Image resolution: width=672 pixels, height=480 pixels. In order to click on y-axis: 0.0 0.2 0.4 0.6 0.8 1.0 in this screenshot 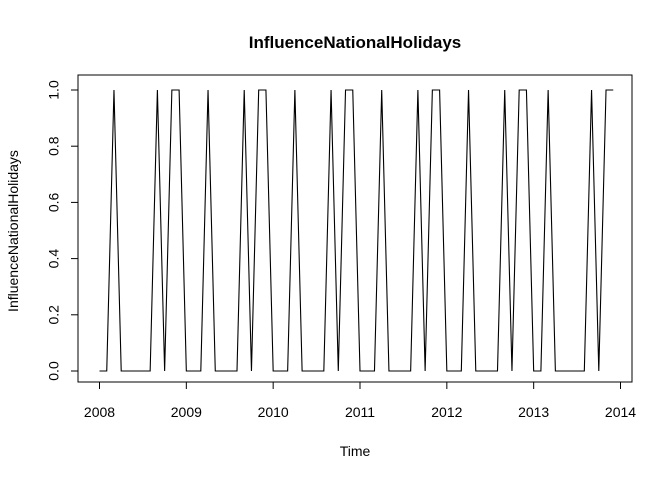, I will do `click(62, 230)`.